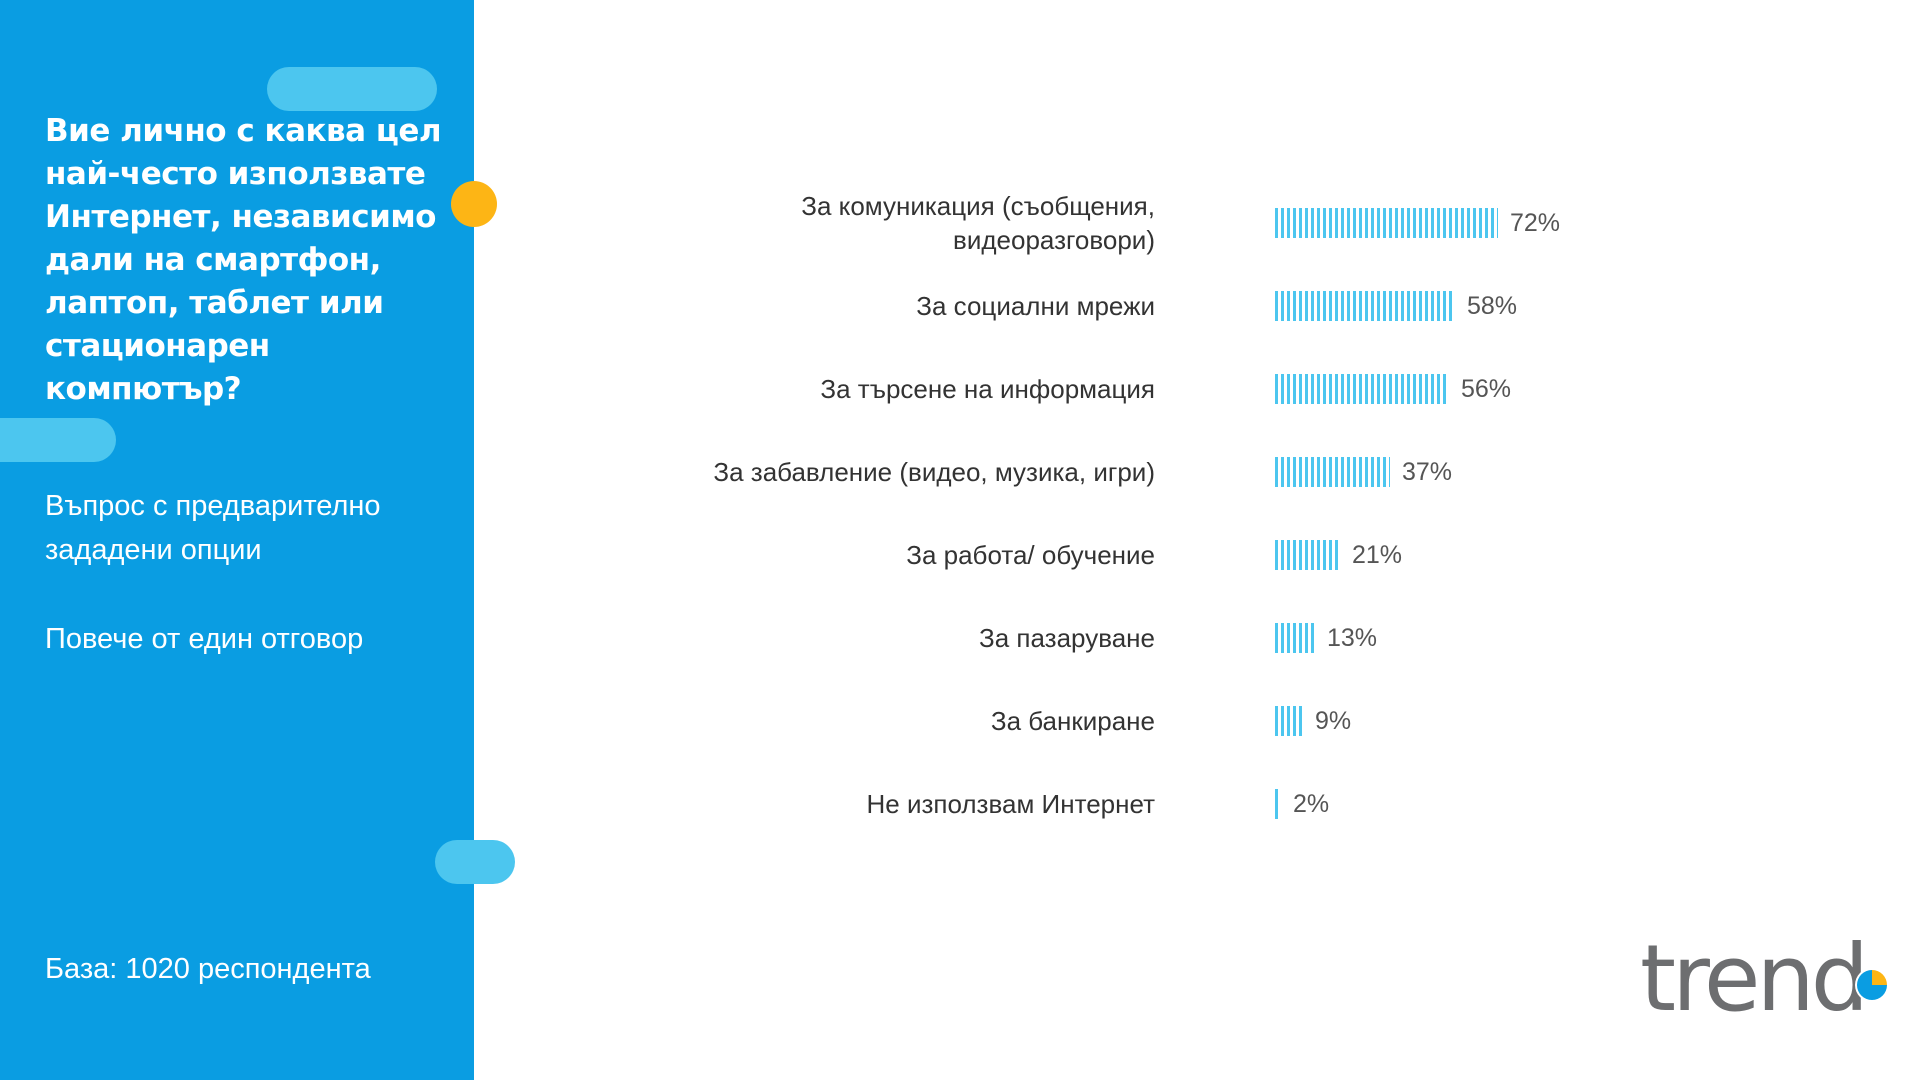 This screenshot has height=1080, width=1920. What do you see at coordinates (1427, 472) in the screenshot?
I see `value-label: 37%` at bounding box center [1427, 472].